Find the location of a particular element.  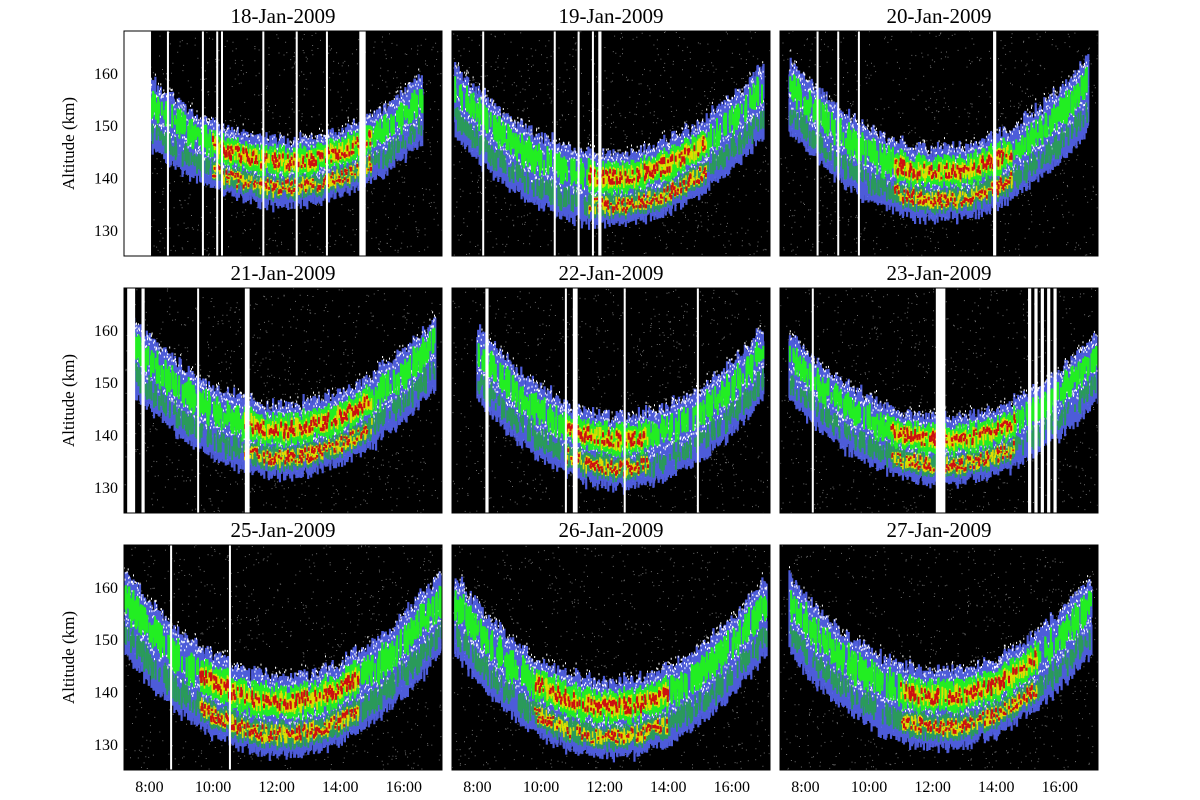

panel-27-Jan-2009: 27-Jan-2009 8:00 10:00 12:00 14:00 16:00 is located at coordinates (939, 657).